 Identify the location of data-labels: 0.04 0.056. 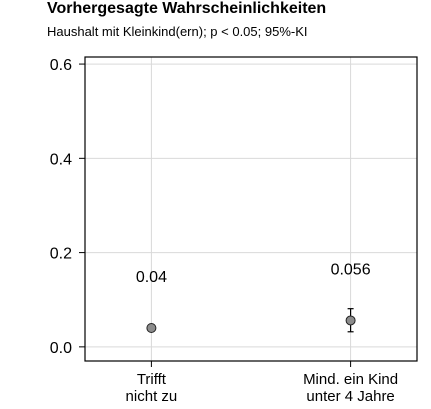
(253, 273).